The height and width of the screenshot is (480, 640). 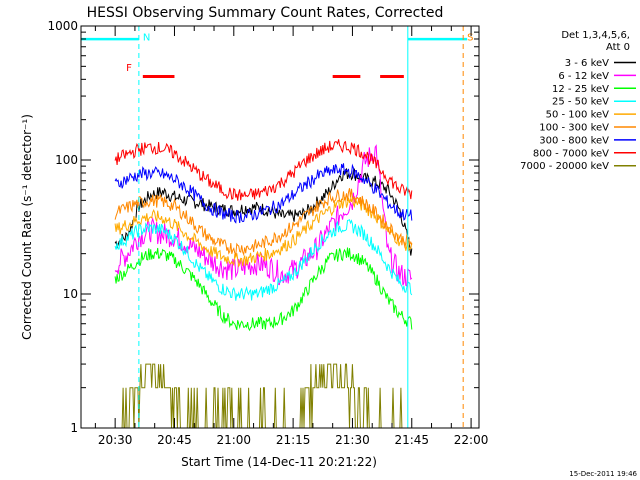 What do you see at coordinates (70, 294) in the screenshot?
I see `y-tick-label: 10` at bounding box center [70, 294].